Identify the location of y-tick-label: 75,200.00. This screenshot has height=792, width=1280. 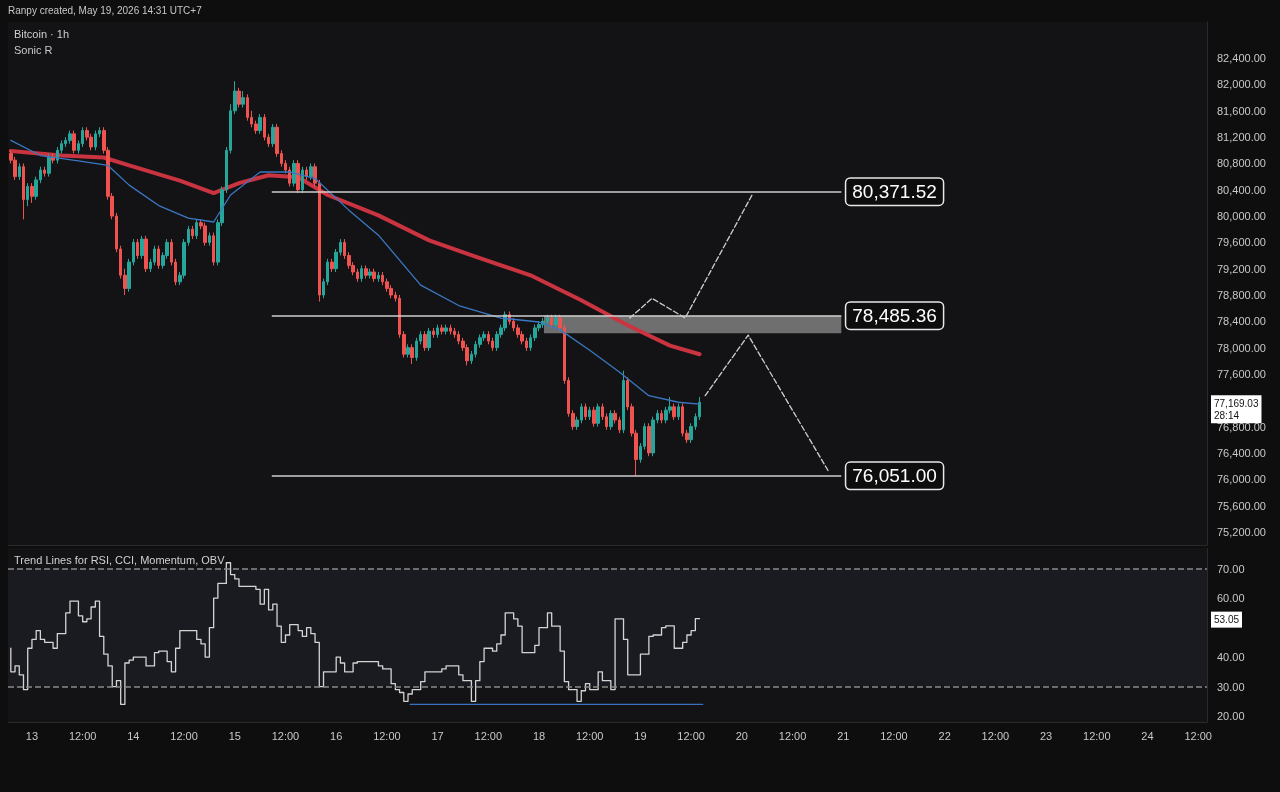
(1241, 531).